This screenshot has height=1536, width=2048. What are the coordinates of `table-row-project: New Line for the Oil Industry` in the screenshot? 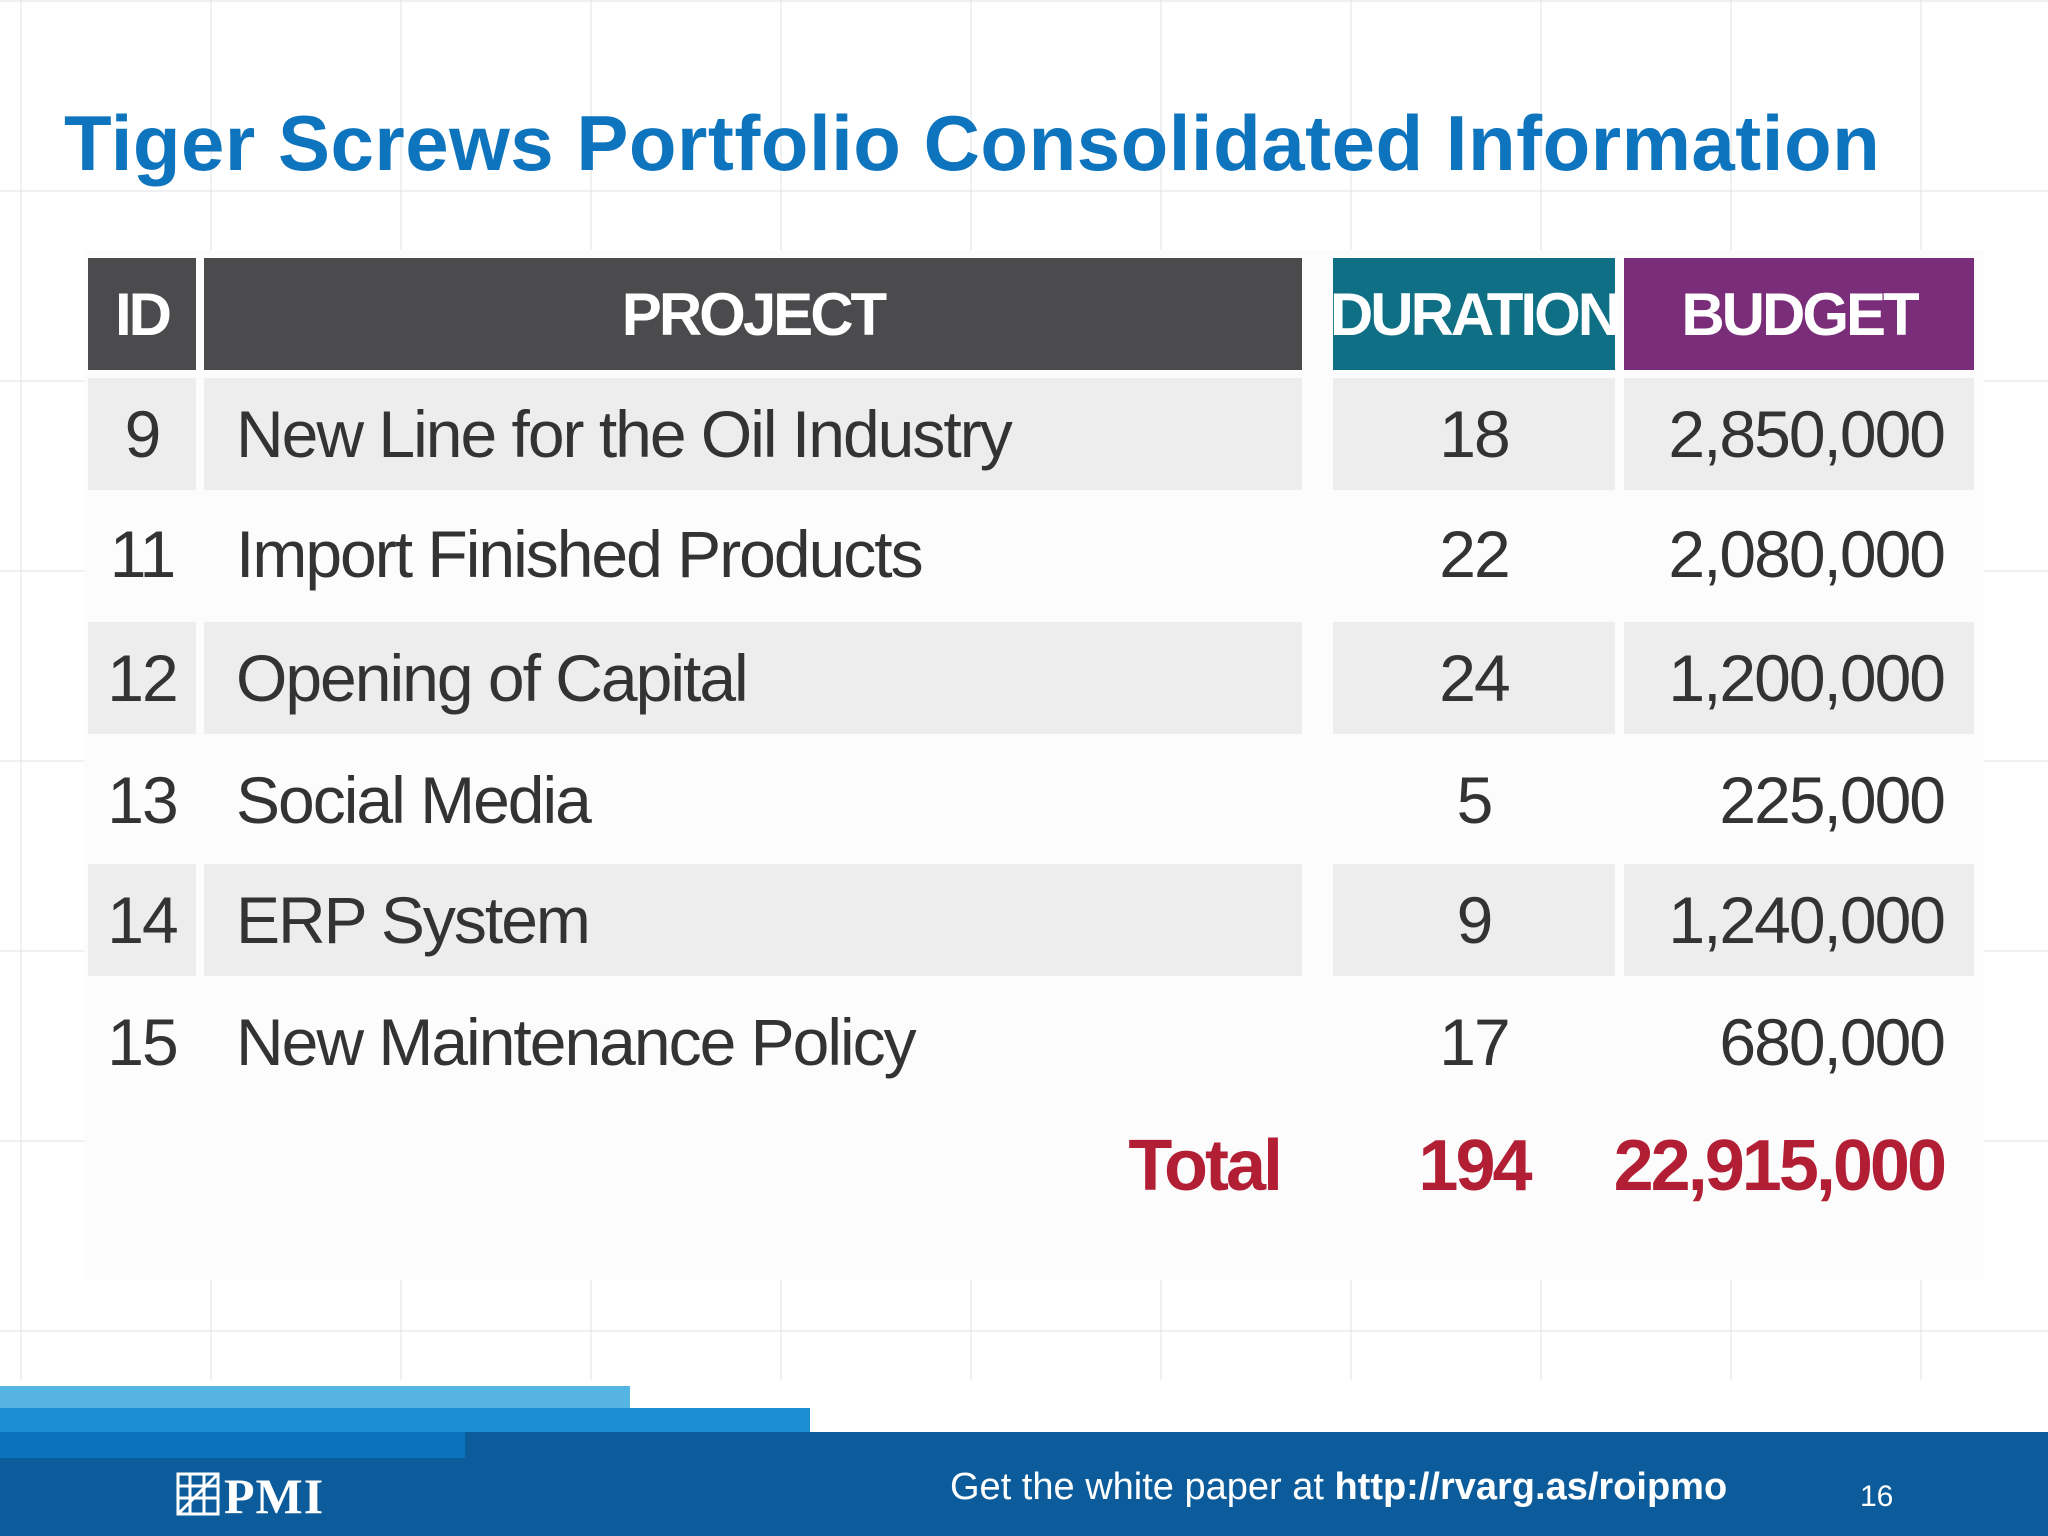 It's located at (753, 434).